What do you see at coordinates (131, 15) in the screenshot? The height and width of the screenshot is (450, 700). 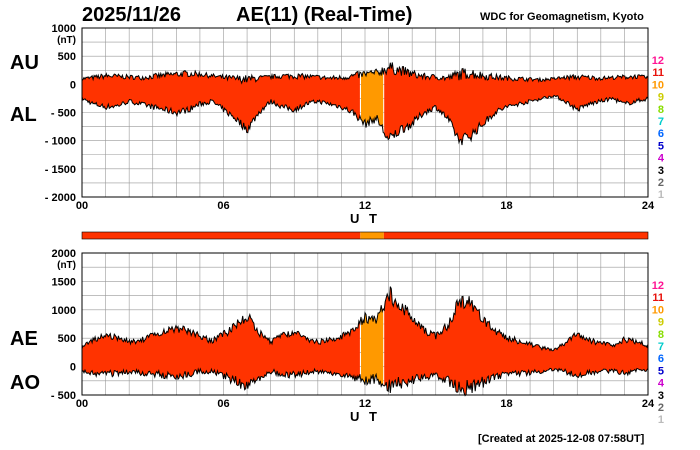 I see `chart-date: 2025/11/26` at bounding box center [131, 15].